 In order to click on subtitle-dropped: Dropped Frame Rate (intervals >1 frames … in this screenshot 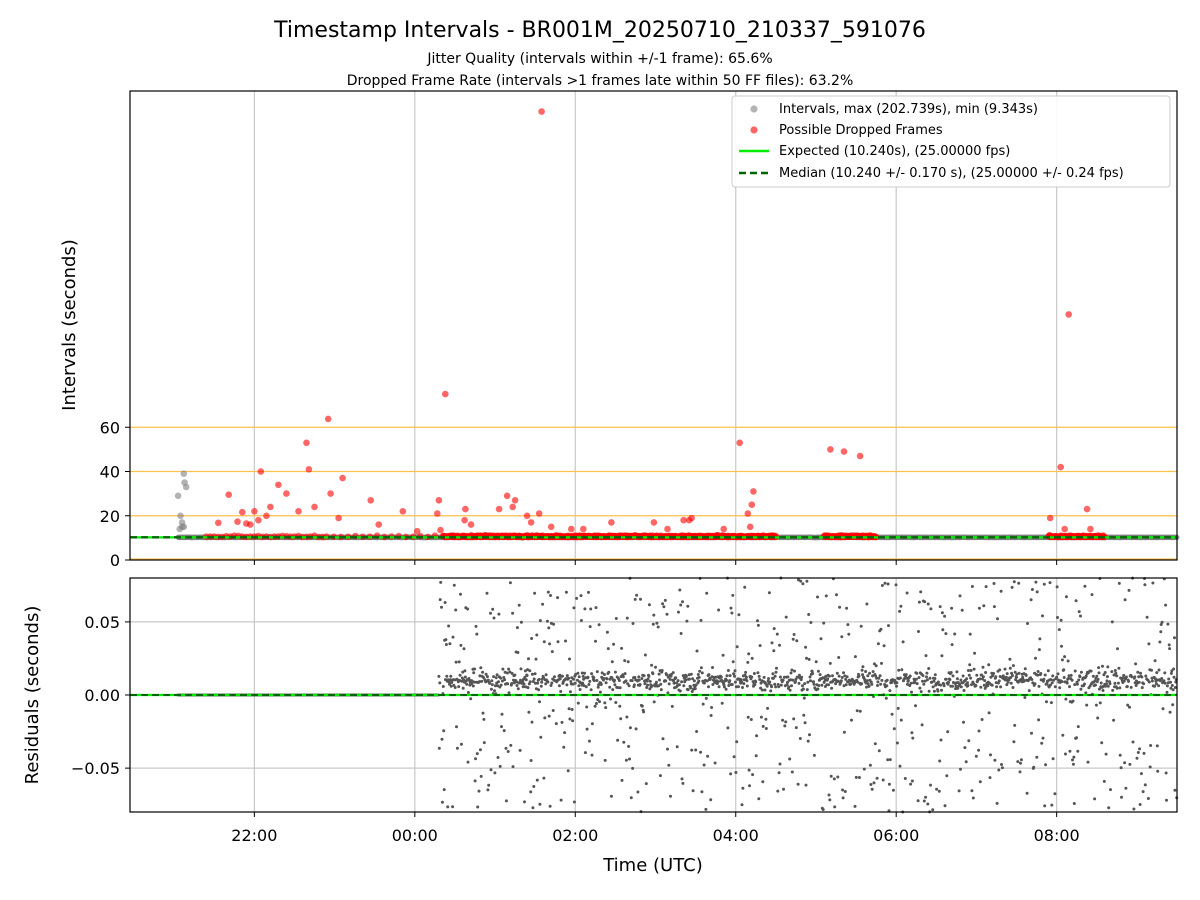, I will do `click(600, 81)`.